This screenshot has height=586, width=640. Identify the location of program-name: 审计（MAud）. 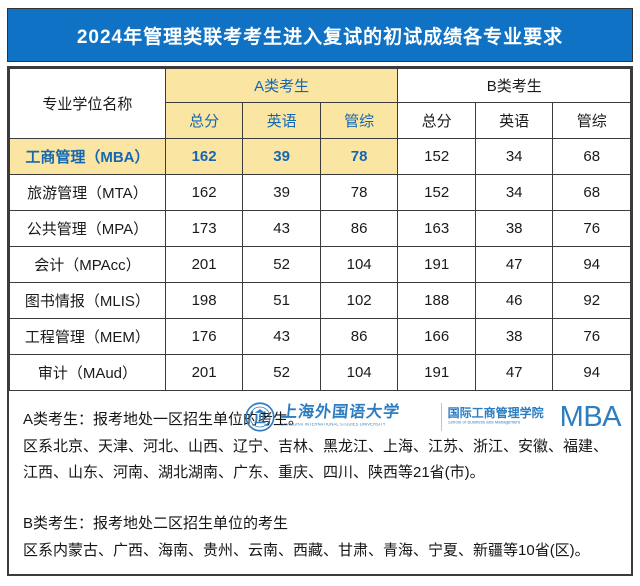
(87, 372).